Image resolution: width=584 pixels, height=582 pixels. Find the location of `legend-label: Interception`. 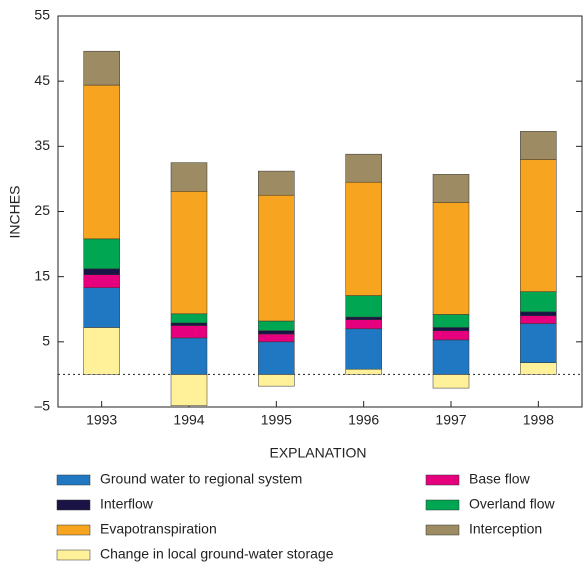

legend-label: Interception is located at coordinates (505, 529).